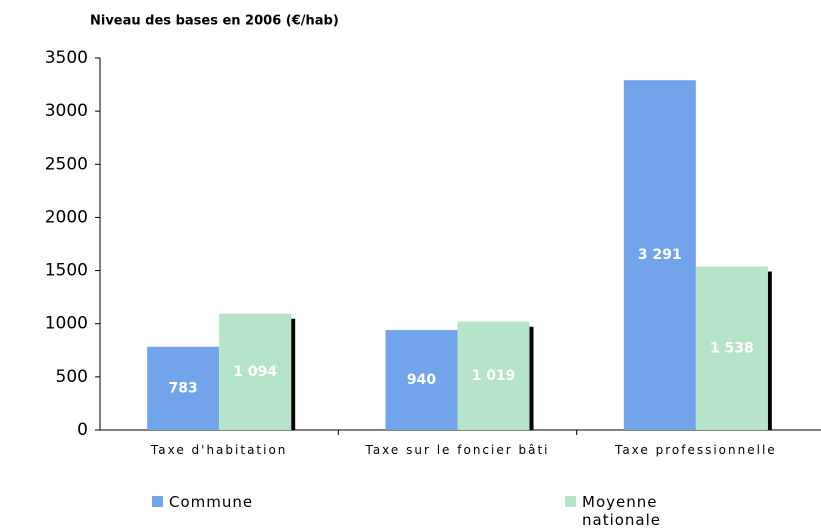  What do you see at coordinates (66, 271) in the screenshot?
I see `y-tick-label: 1500` at bounding box center [66, 271].